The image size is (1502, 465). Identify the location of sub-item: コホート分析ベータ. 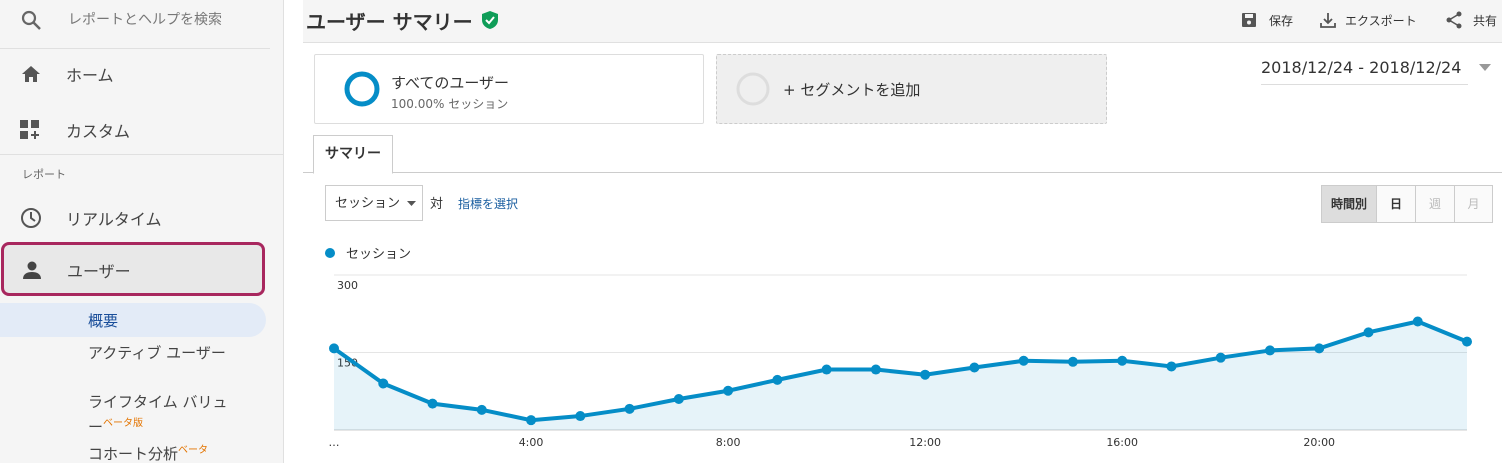
(163, 452).